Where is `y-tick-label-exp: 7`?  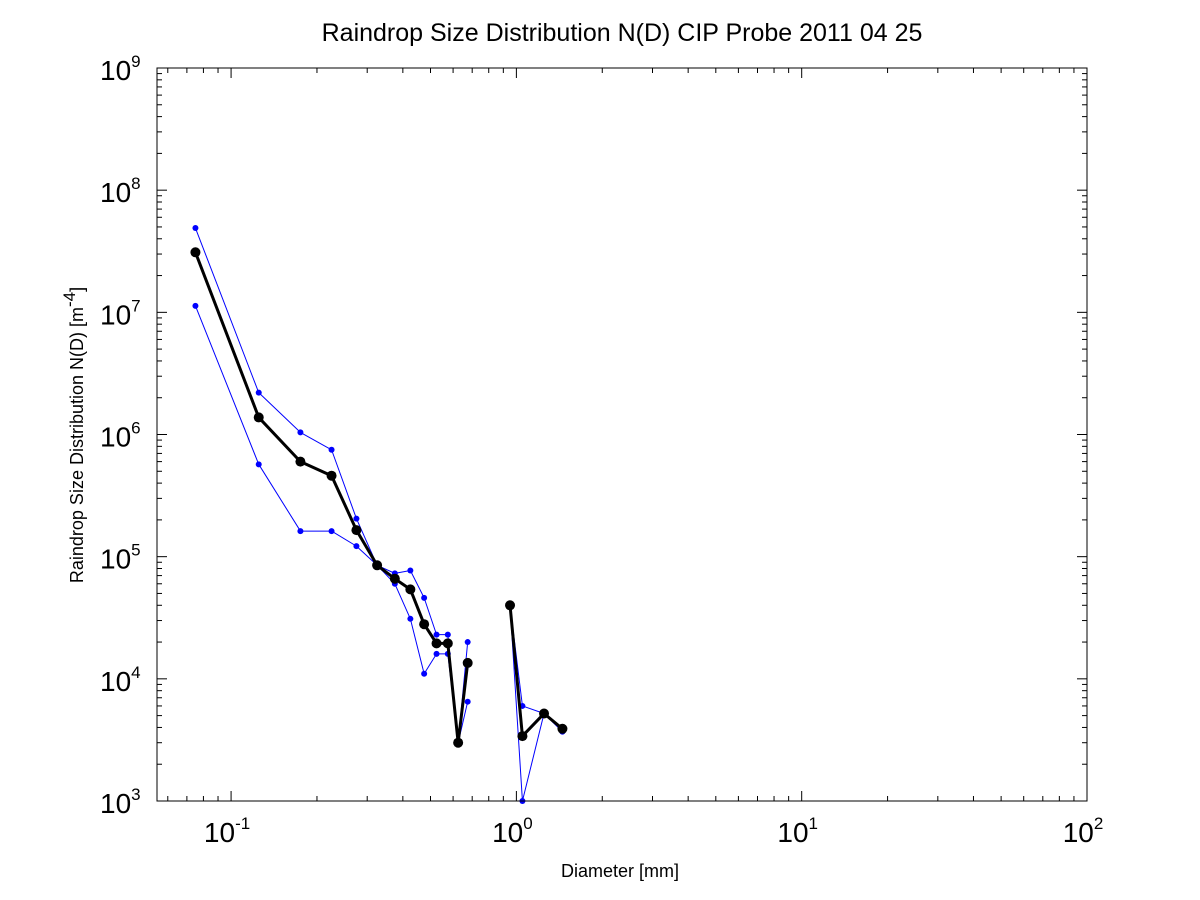
y-tick-label-exp: 7 is located at coordinates (135, 305).